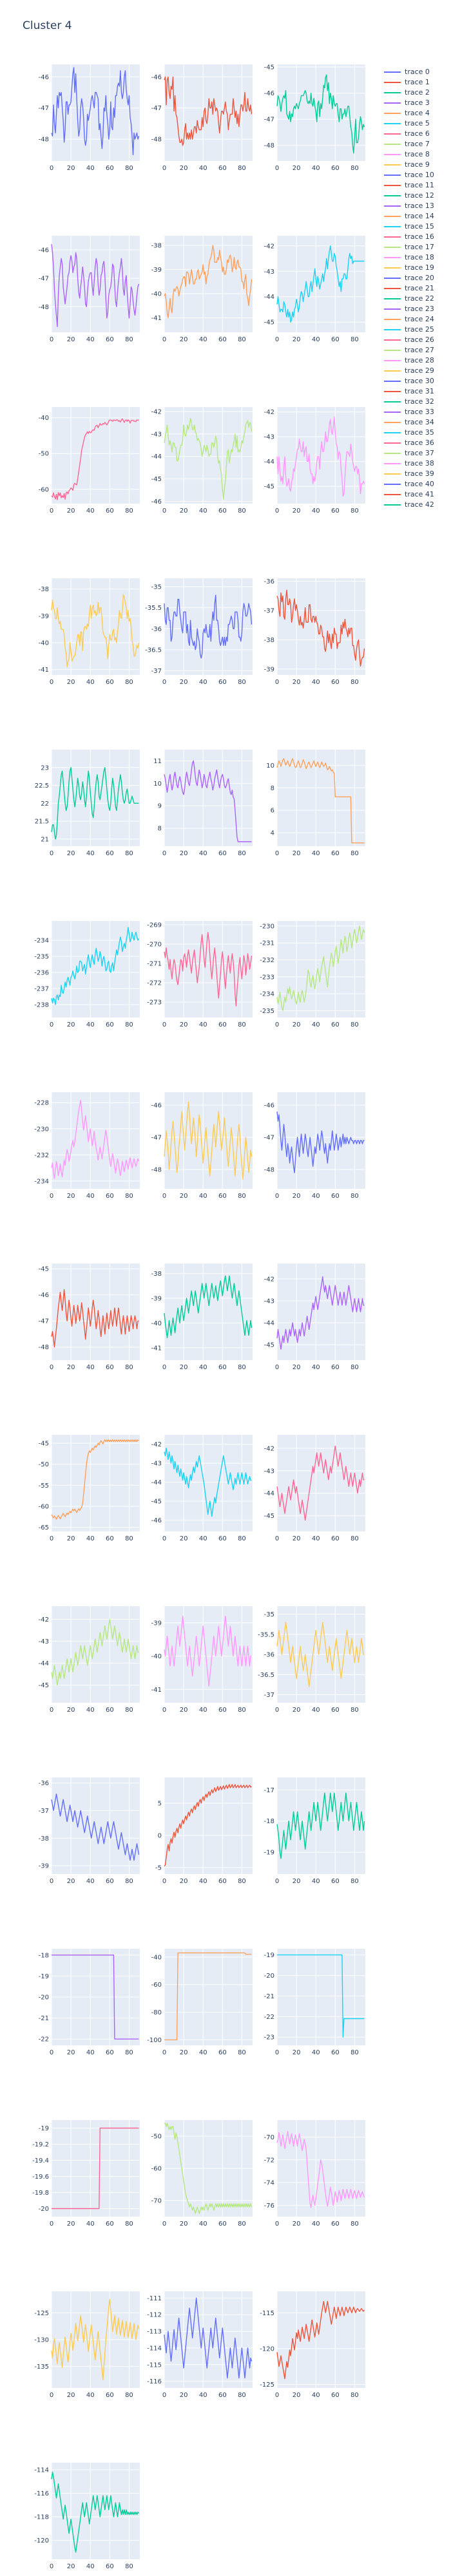  Describe the element at coordinates (414, 443) in the screenshot. I see `legend-item: trace 36` at that location.